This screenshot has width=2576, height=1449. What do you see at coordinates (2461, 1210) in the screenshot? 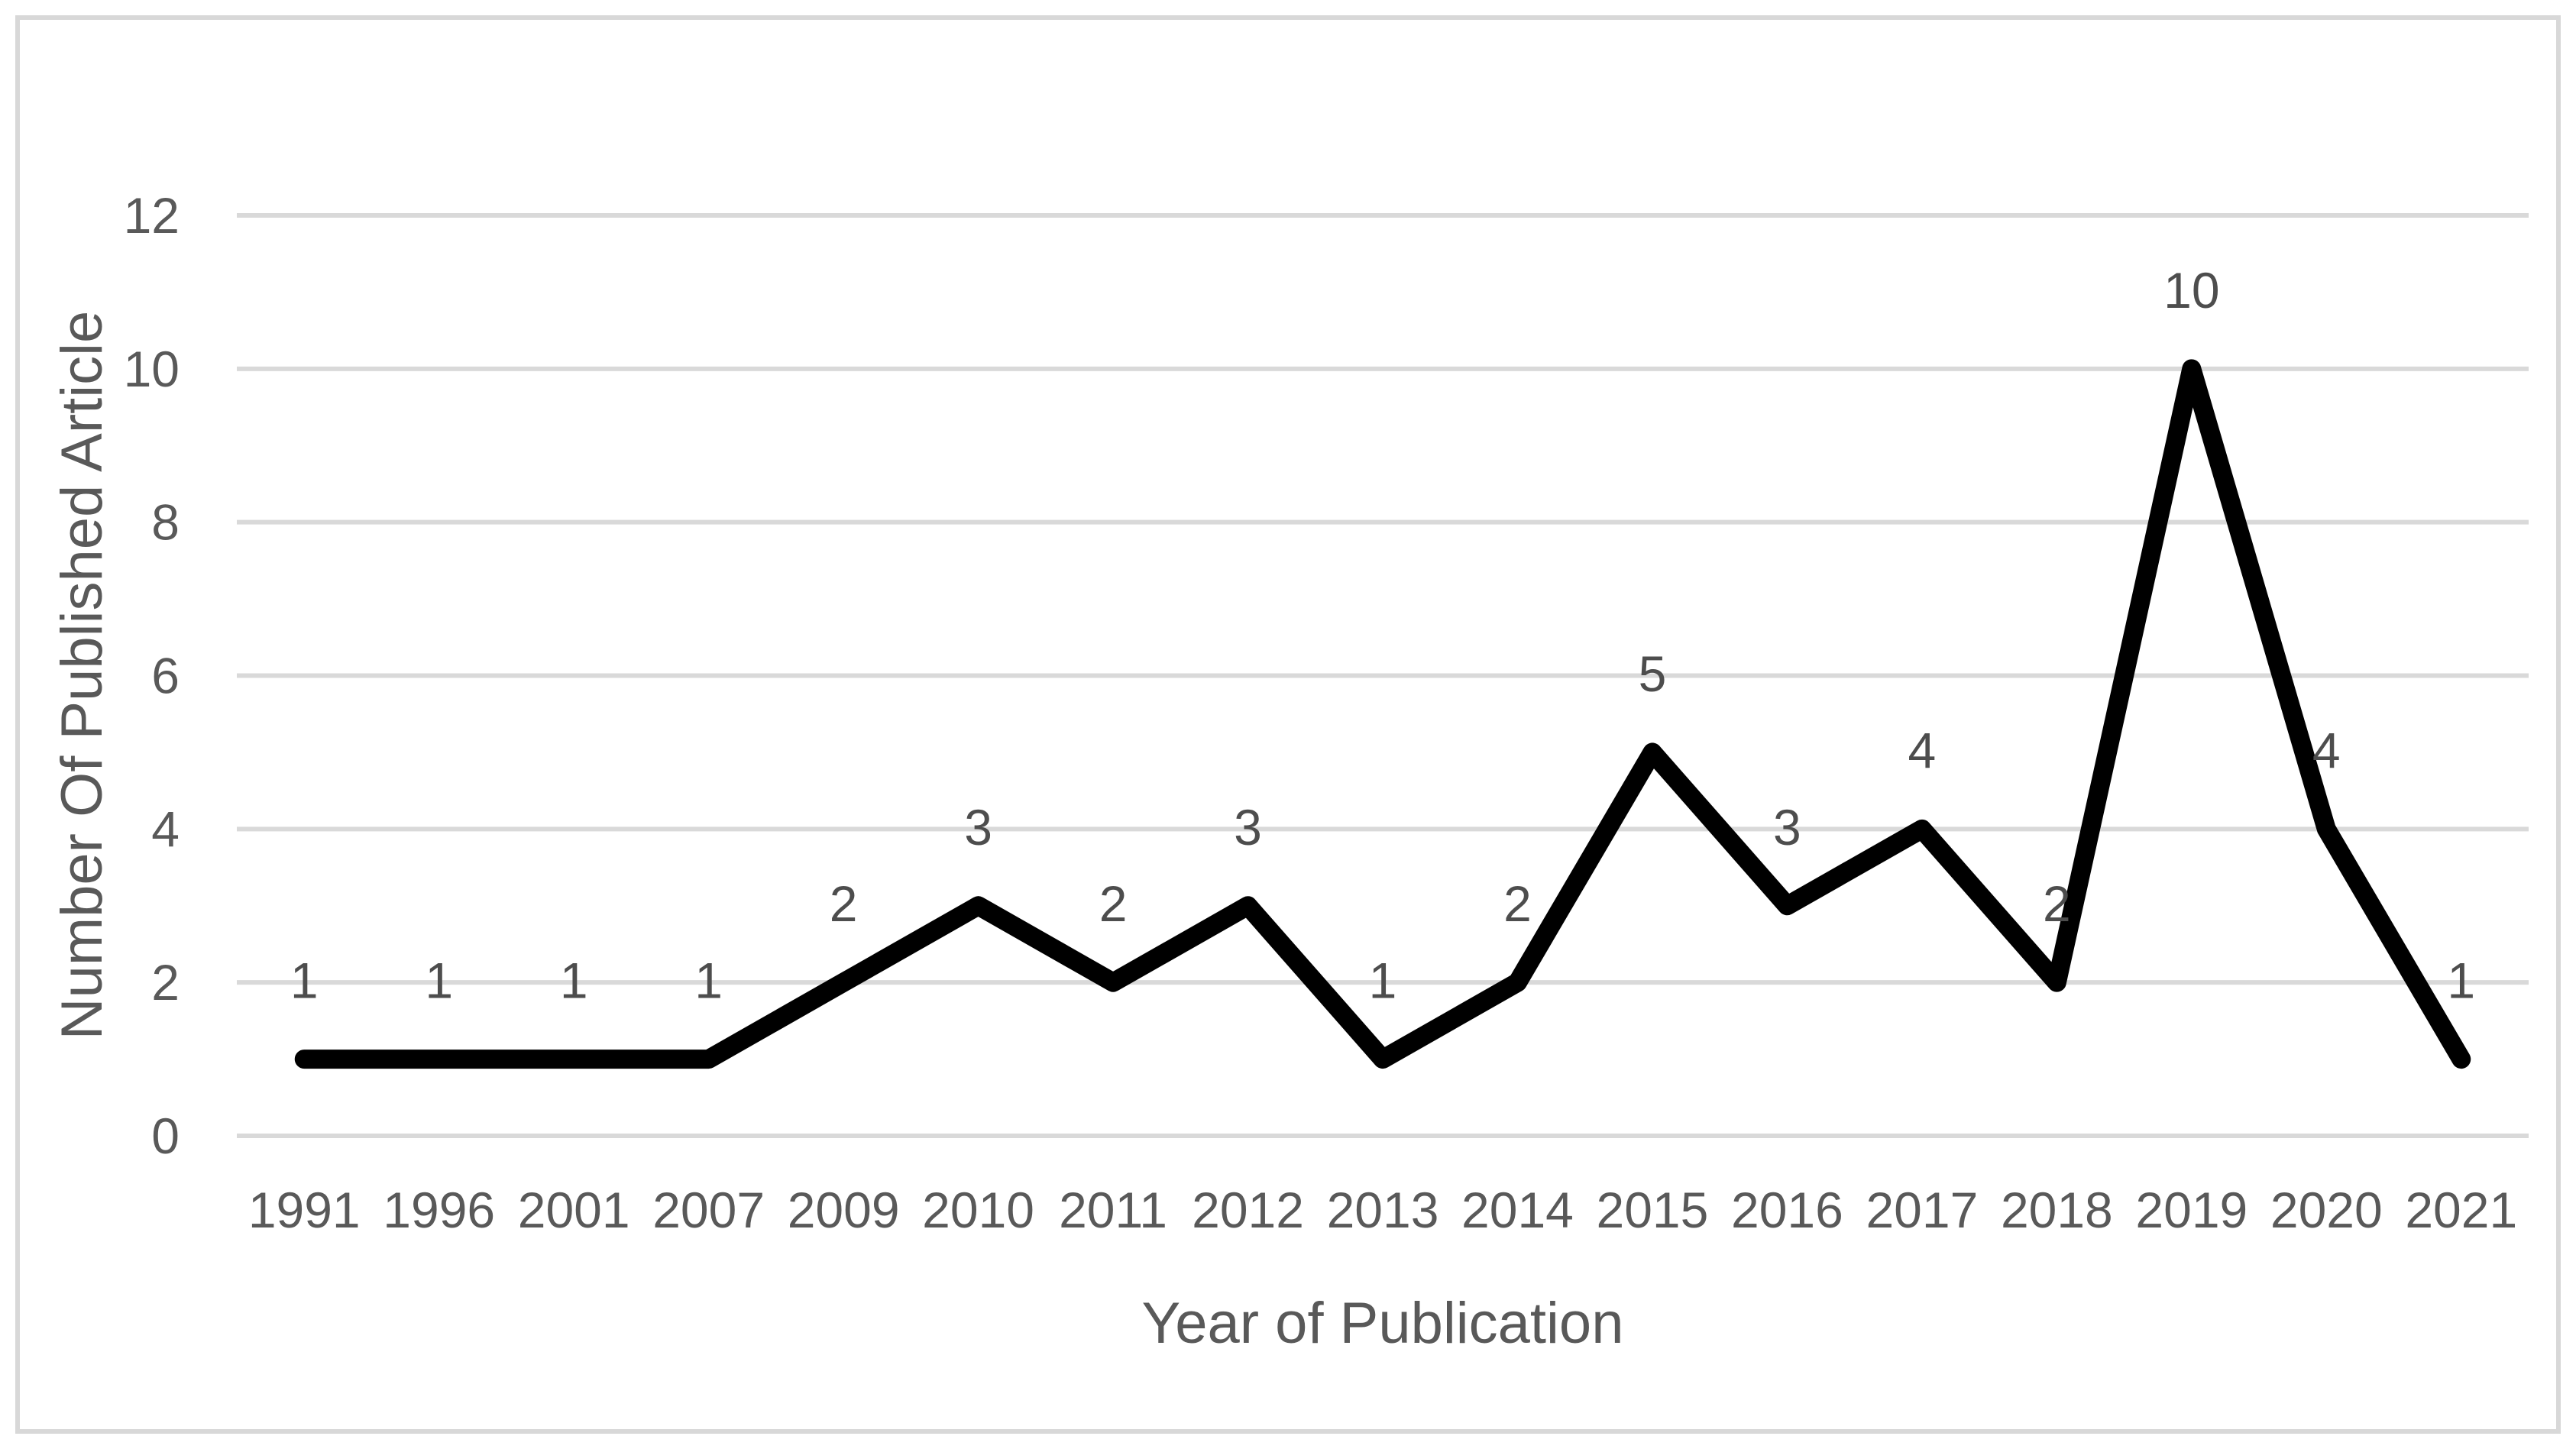
I see `x-tick-label-2021: 2021` at bounding box center [2461, 1210].